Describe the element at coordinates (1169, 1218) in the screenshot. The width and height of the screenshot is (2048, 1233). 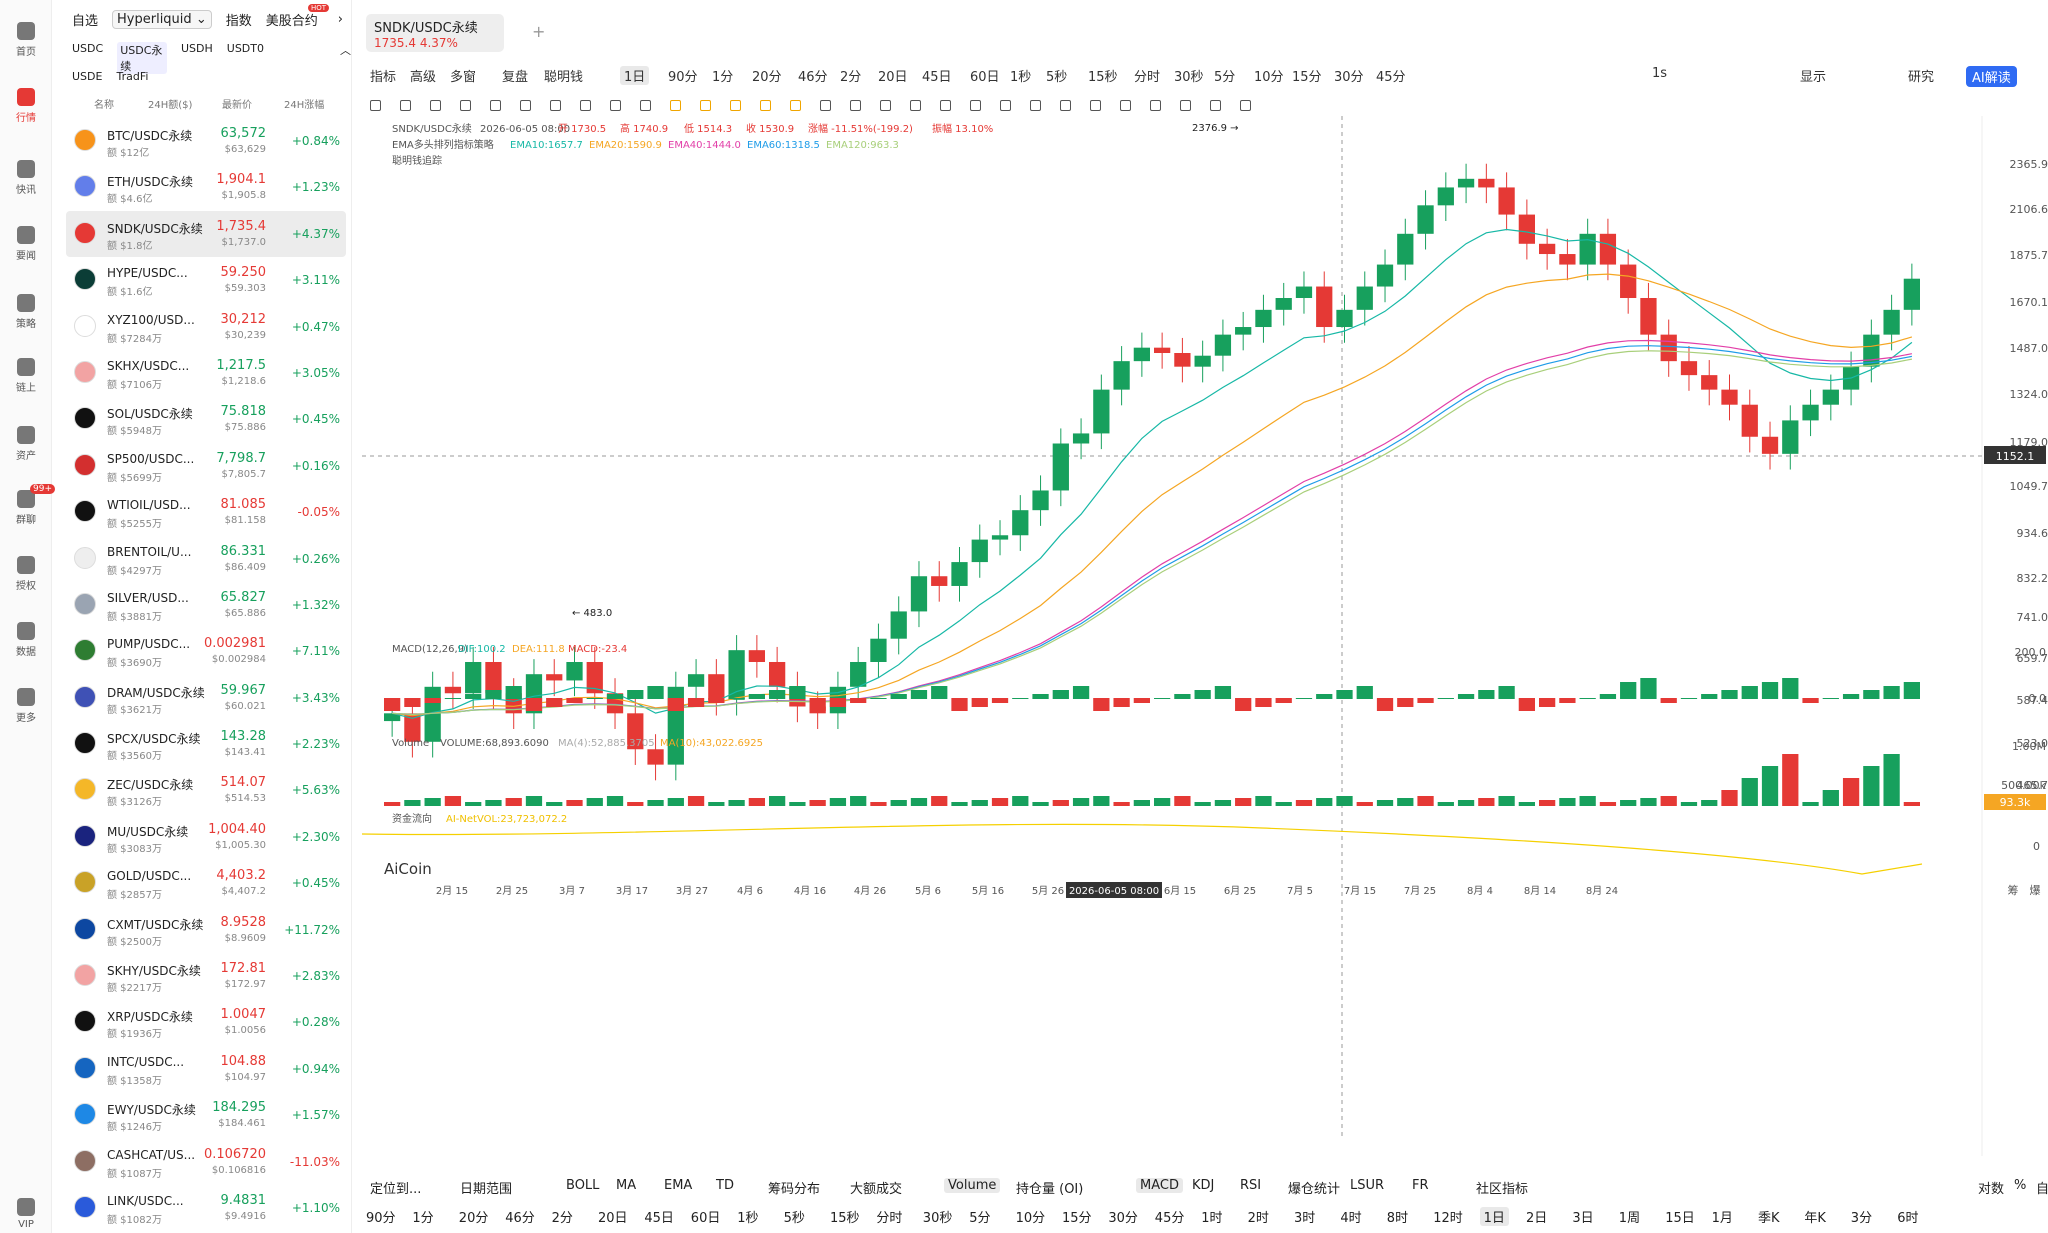
I see `interval-button: 45分` at that location.